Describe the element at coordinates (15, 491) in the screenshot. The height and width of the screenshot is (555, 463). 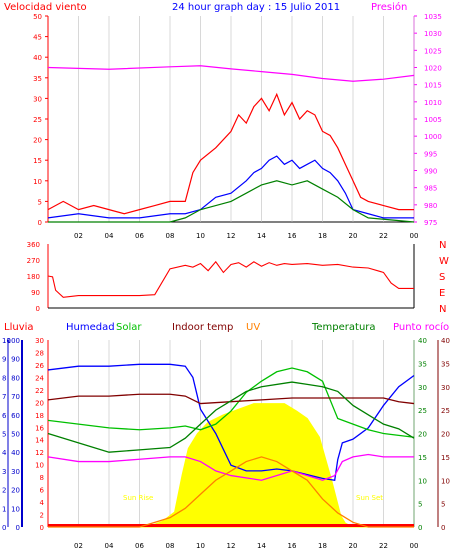
I see `humedad-tick-label: 20` at that location.